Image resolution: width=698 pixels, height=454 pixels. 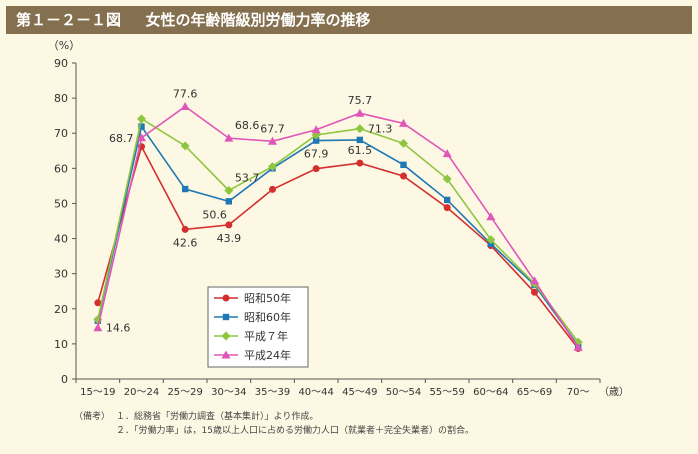 I want to click on data-label: 67.7, so click(x=272, y=128).